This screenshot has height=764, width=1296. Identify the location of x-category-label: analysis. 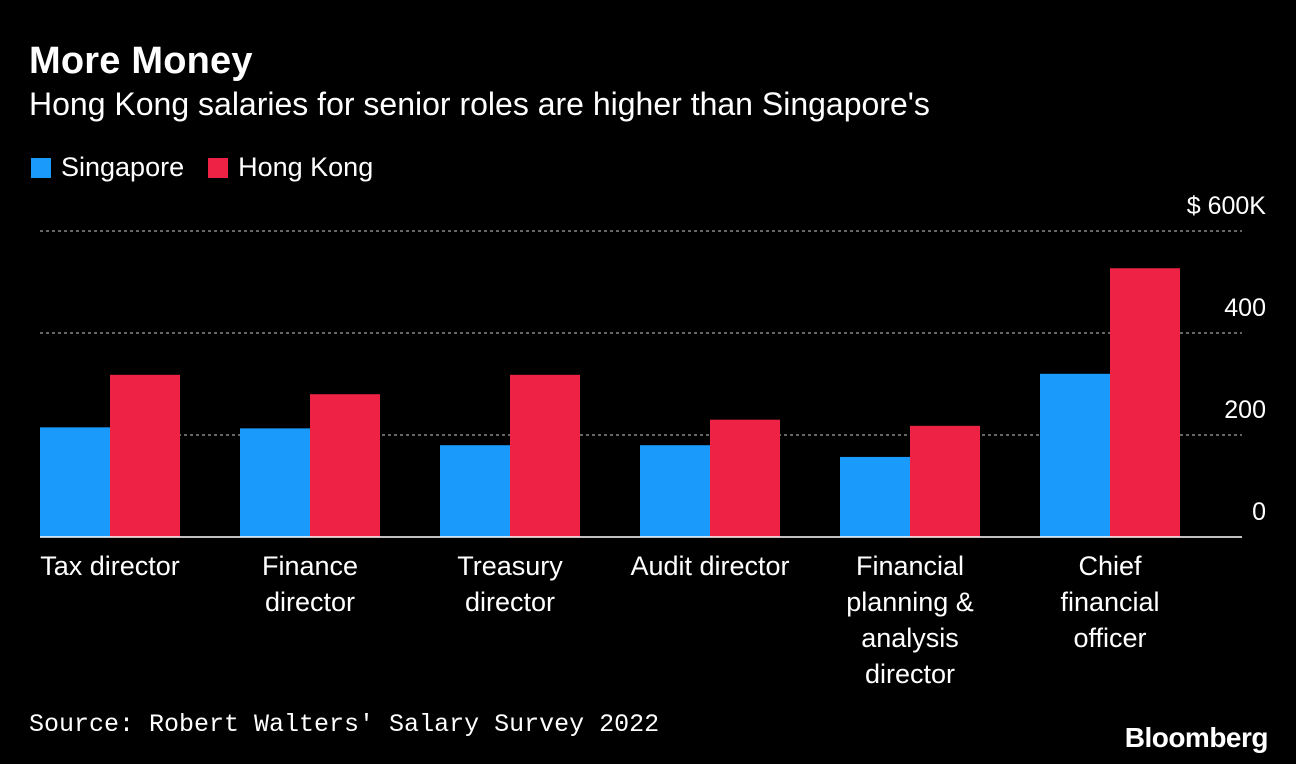
(910, 638).